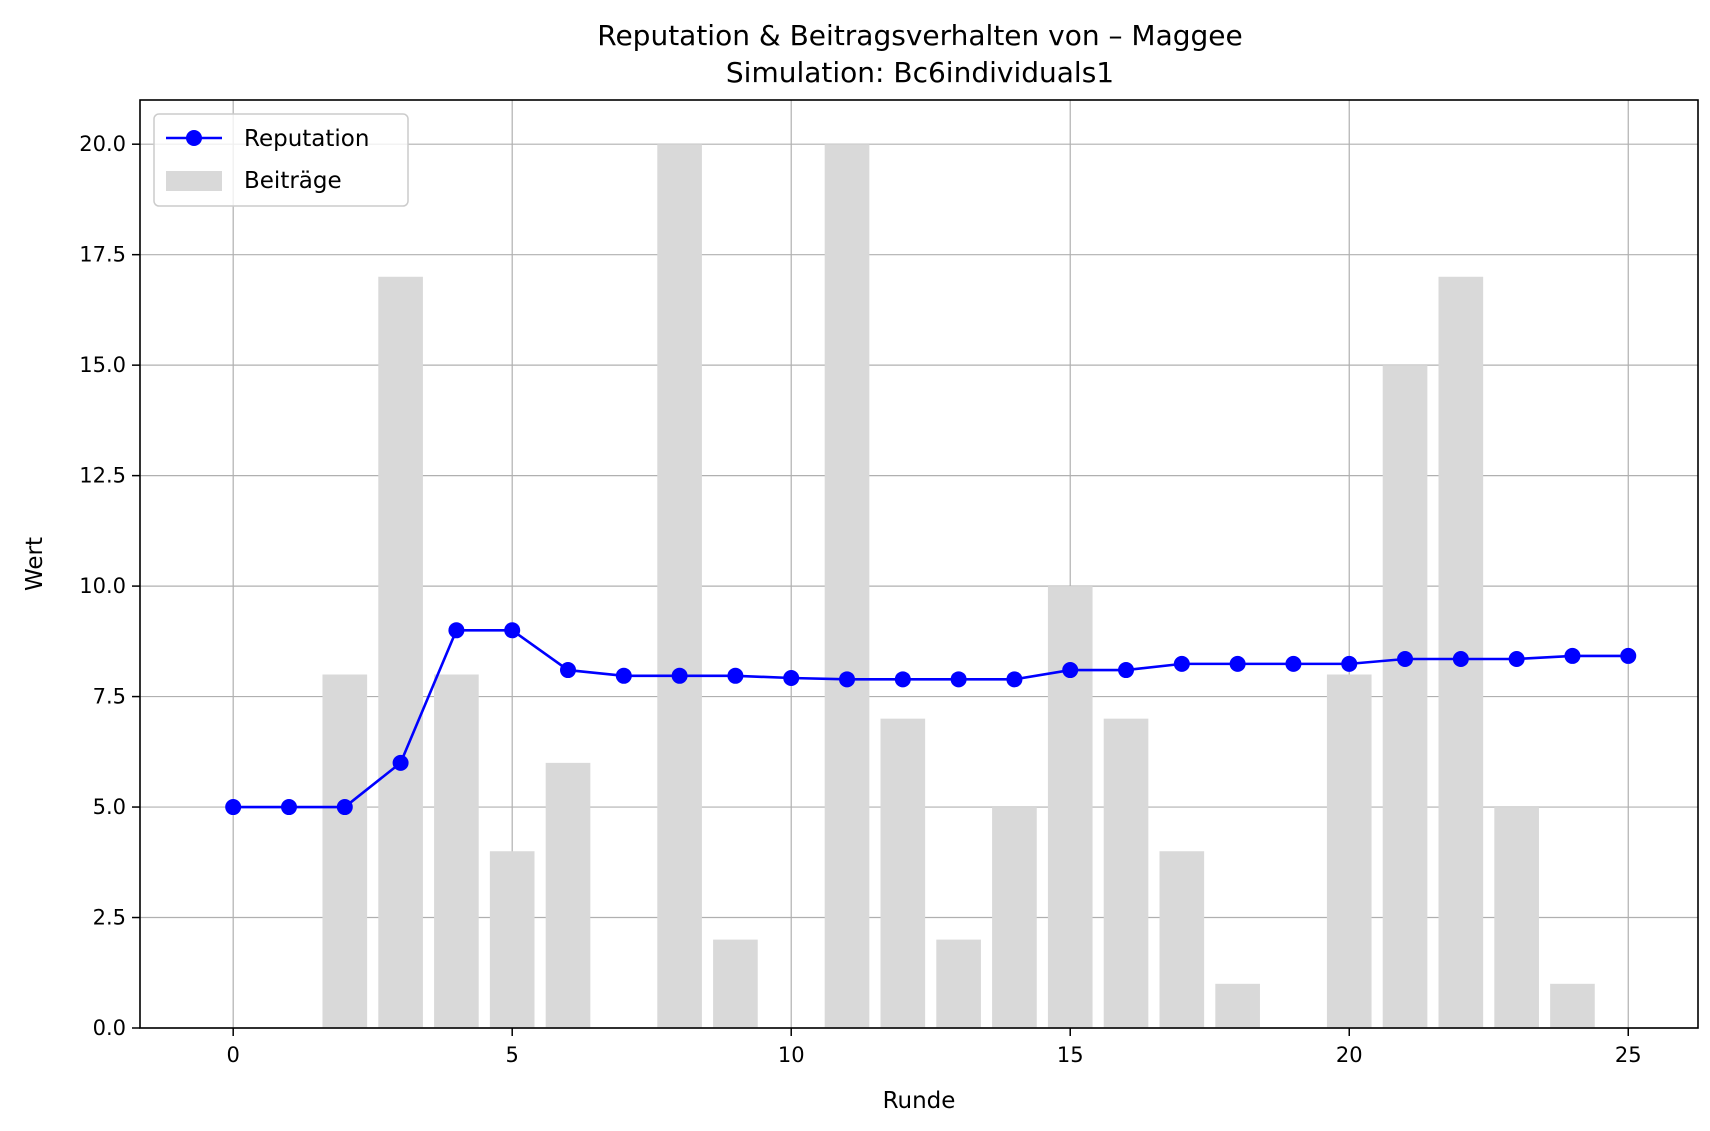 Image resolution: width=1710 pixels, height=1131 pixels. What do you see at coordinates (102, 365) in the screenshot?
I see `y-tick-label: 15.0` at bounding box center [102, 365].